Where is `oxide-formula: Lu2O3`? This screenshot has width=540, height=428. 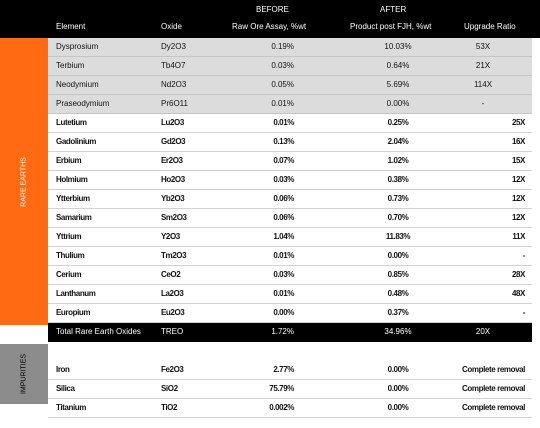 oxide-formula: Lu2O3 is located at coordinates (172, 122).